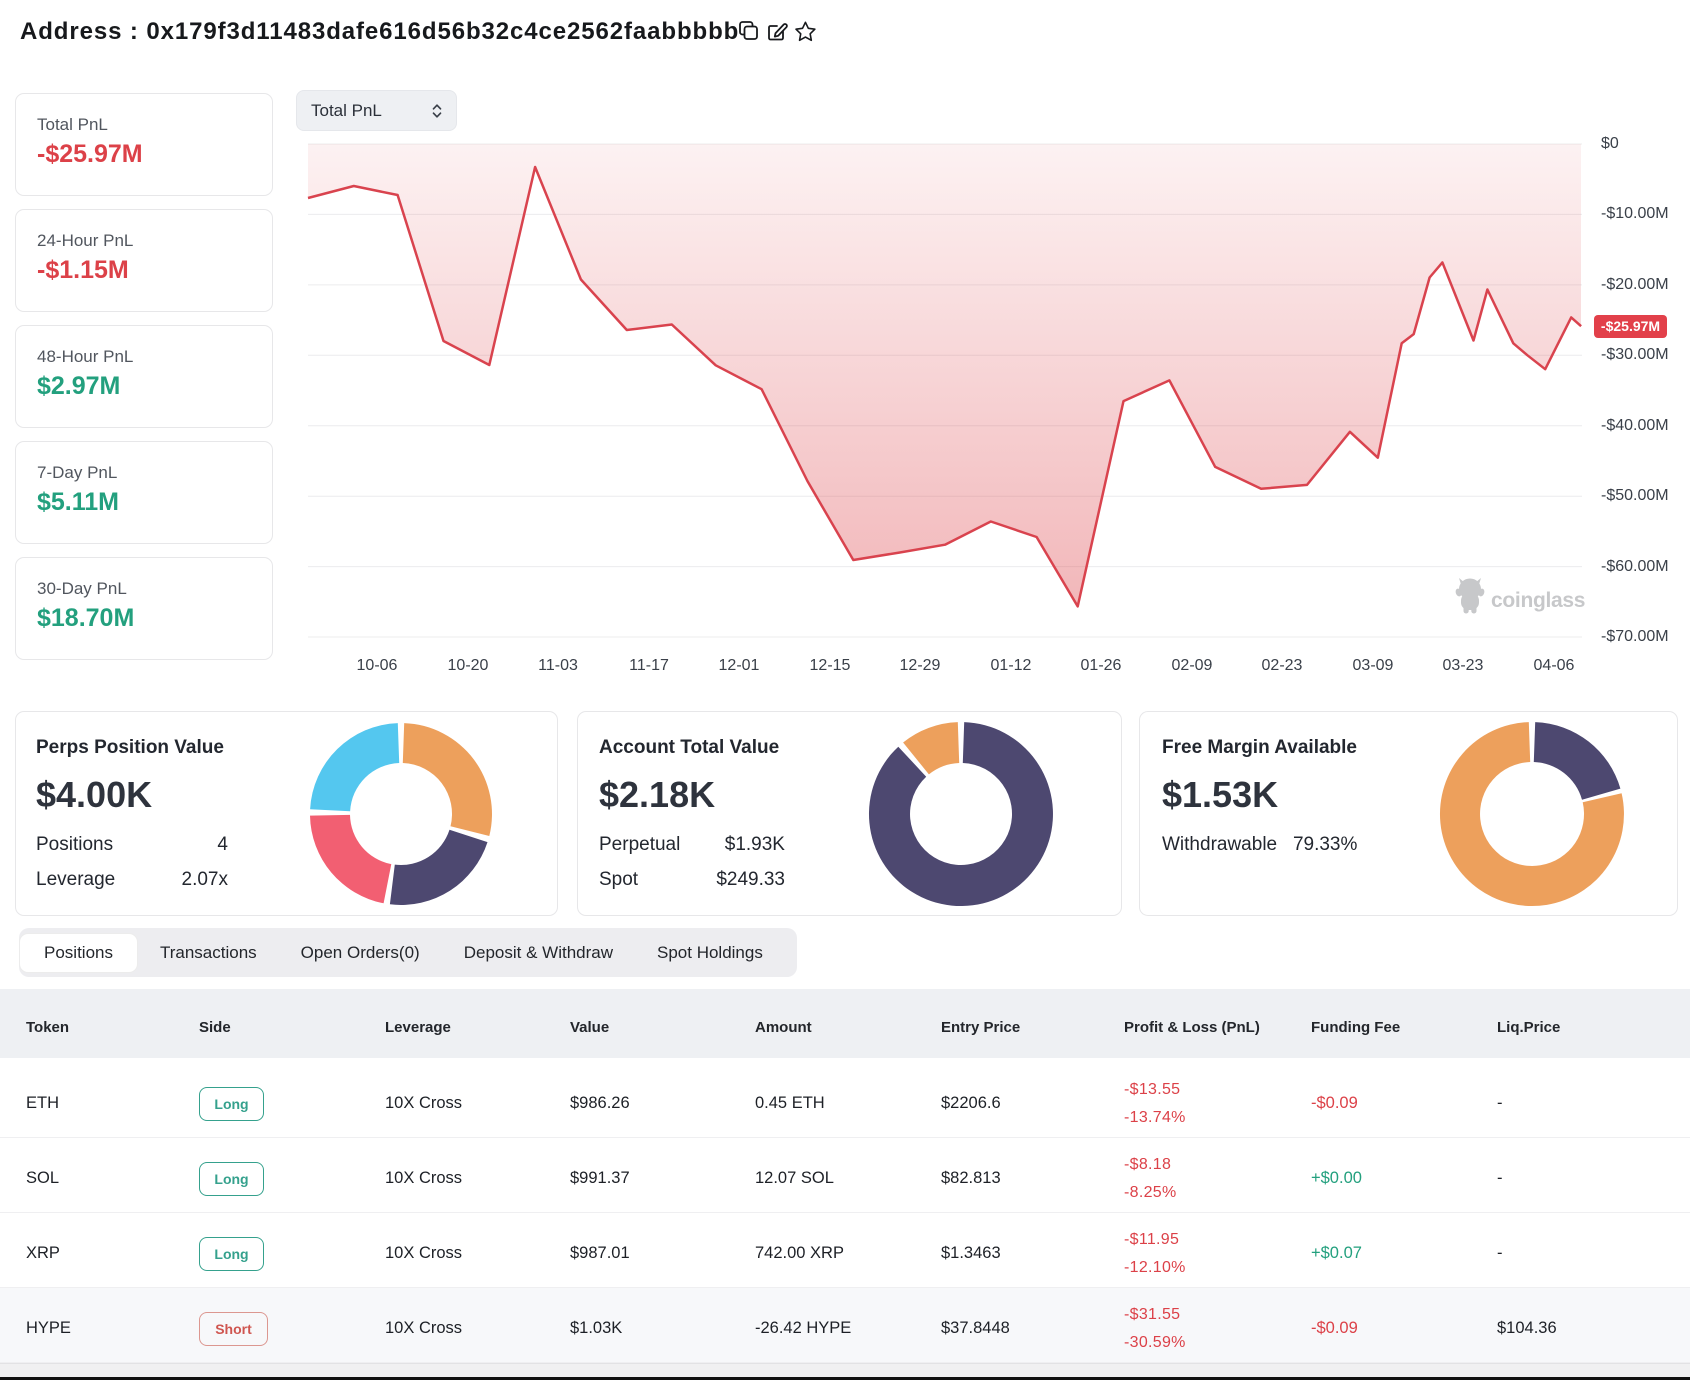 The image size is (1690, 1380). Describe the element at coordinates (1538, 600) in the screenshot. I see `svg-text: coinglass` at that location.